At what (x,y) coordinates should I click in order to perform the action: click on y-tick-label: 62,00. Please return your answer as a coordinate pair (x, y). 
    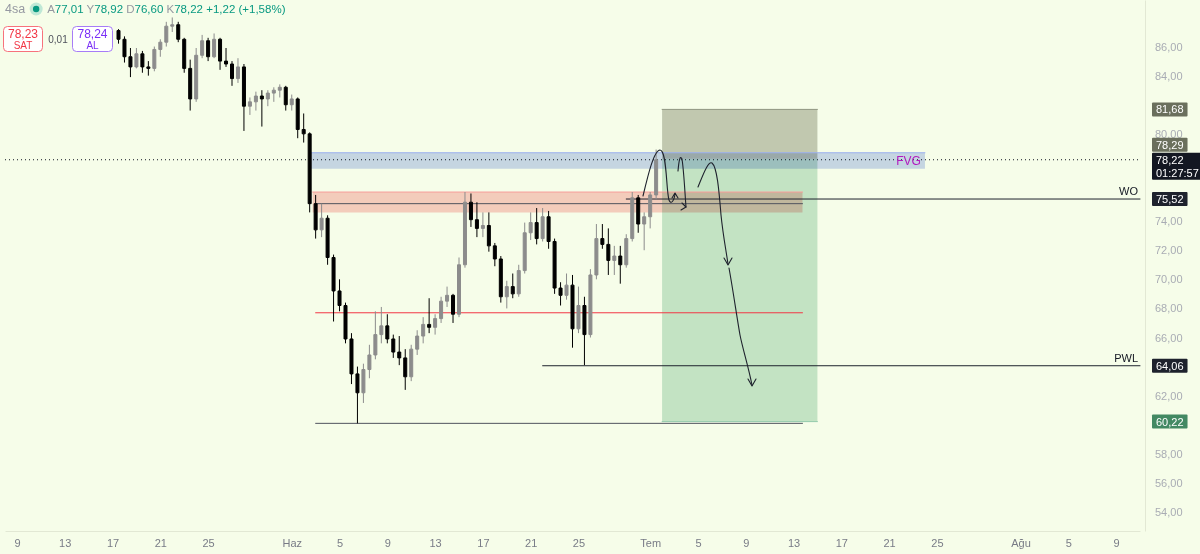
    Looking at the image, I should click on (1169, 395).